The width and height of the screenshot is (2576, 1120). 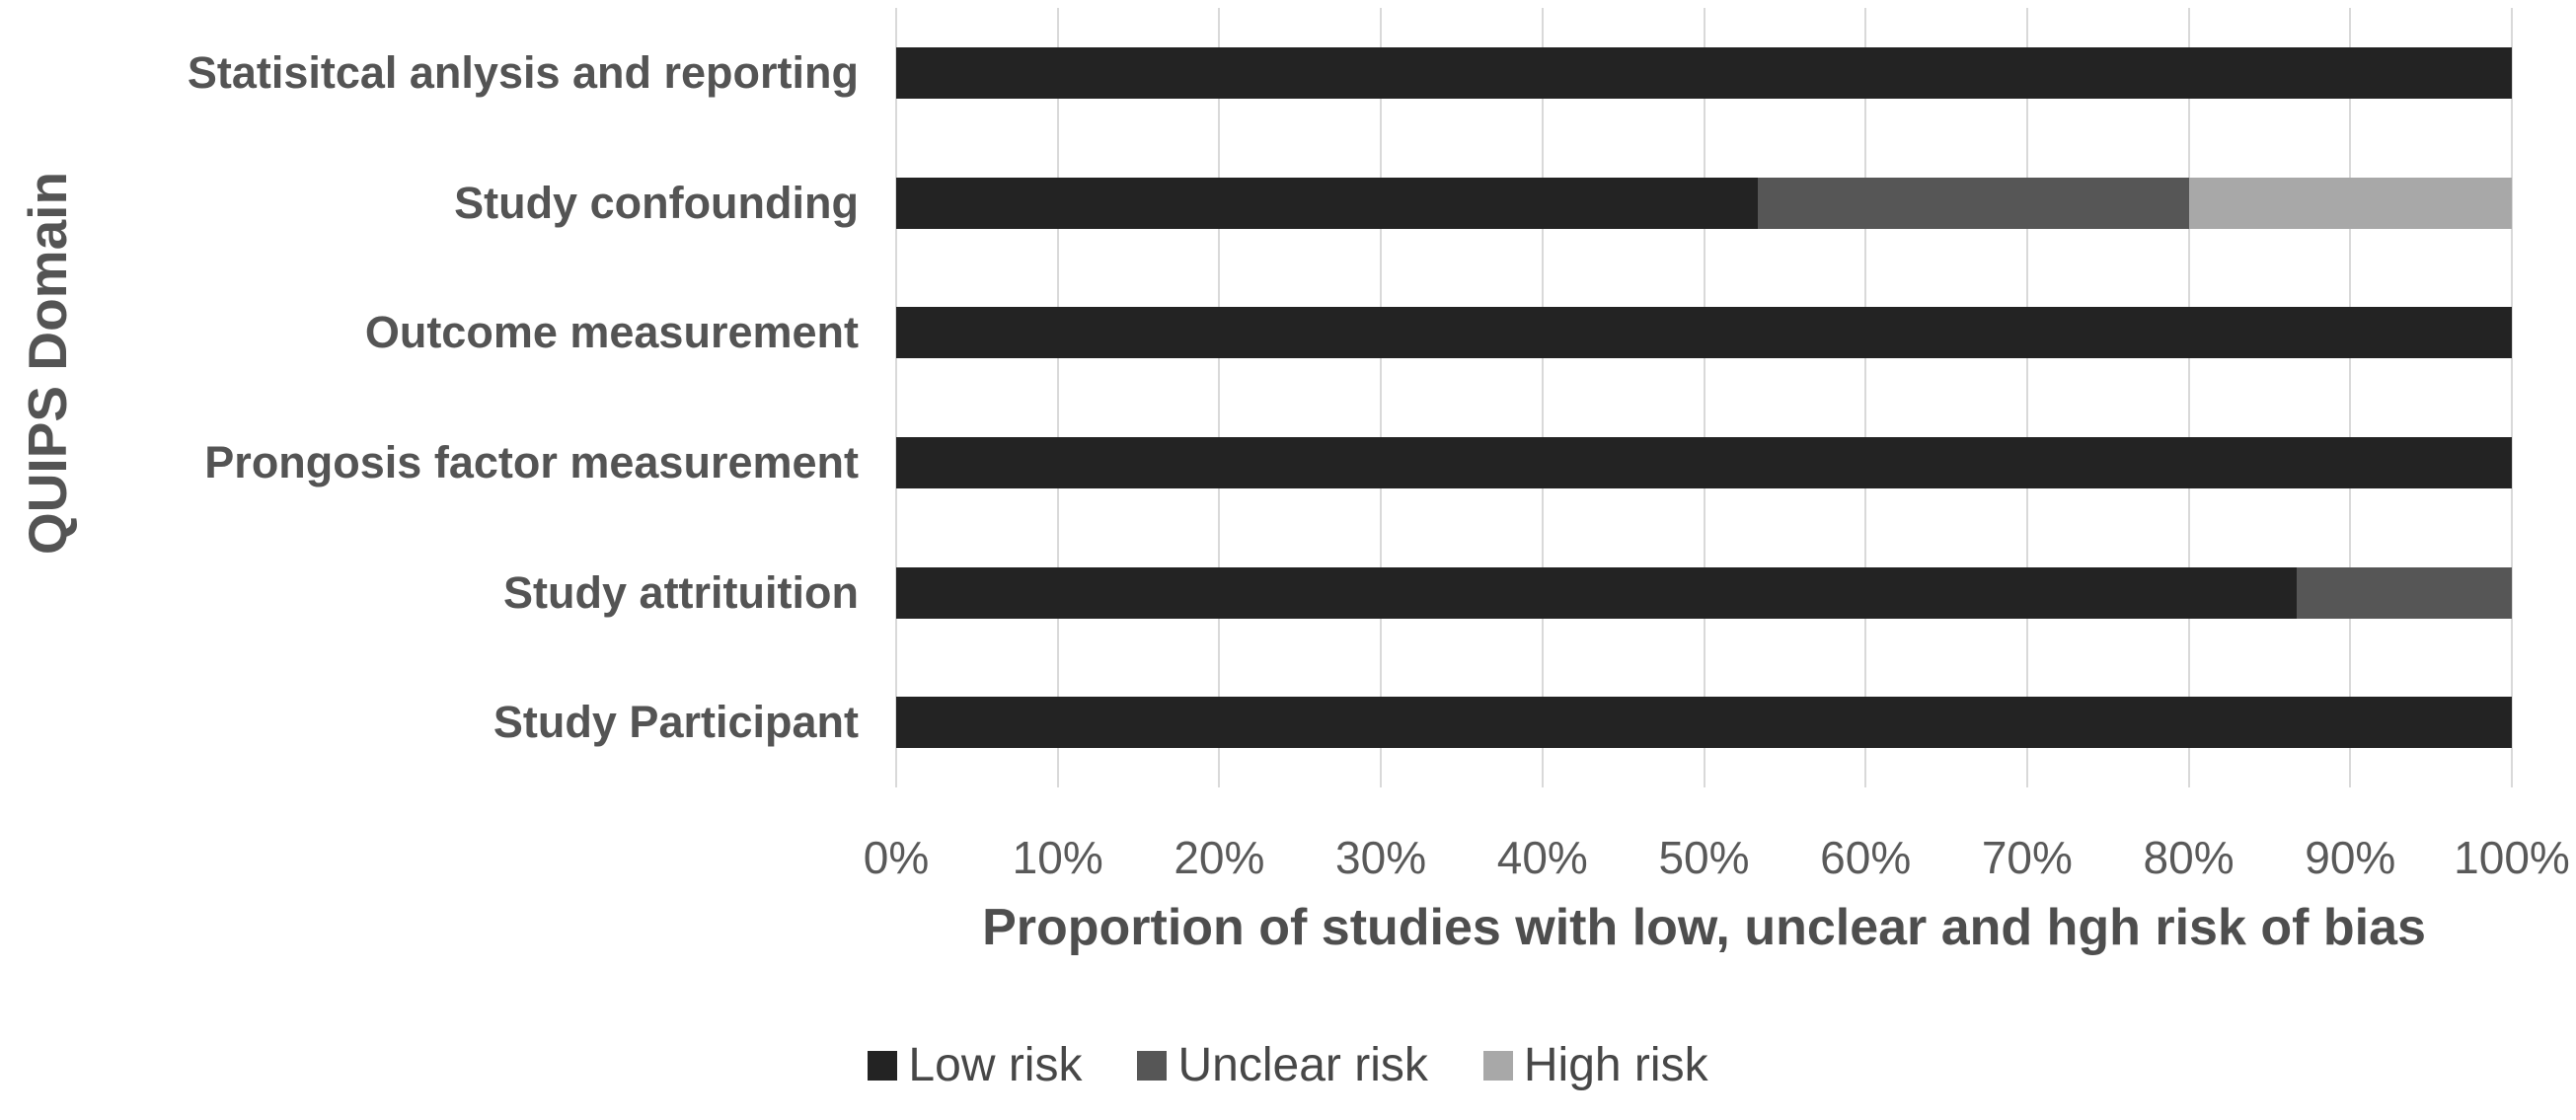 I want to click on x-tick-label: 10%, so click(x=1057, y=857).